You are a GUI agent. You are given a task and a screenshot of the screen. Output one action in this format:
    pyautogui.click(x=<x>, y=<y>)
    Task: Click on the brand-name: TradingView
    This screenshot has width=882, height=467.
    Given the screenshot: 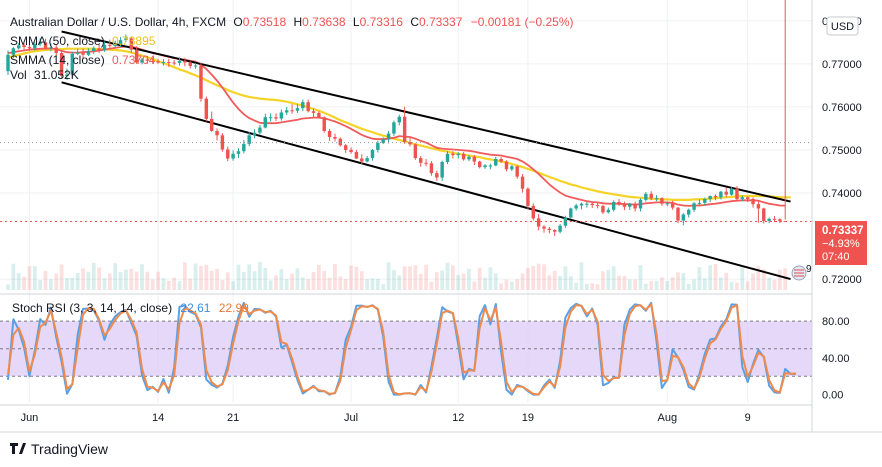 What is the action you would take?
    pyautogui.click(x=70, y=449)
    